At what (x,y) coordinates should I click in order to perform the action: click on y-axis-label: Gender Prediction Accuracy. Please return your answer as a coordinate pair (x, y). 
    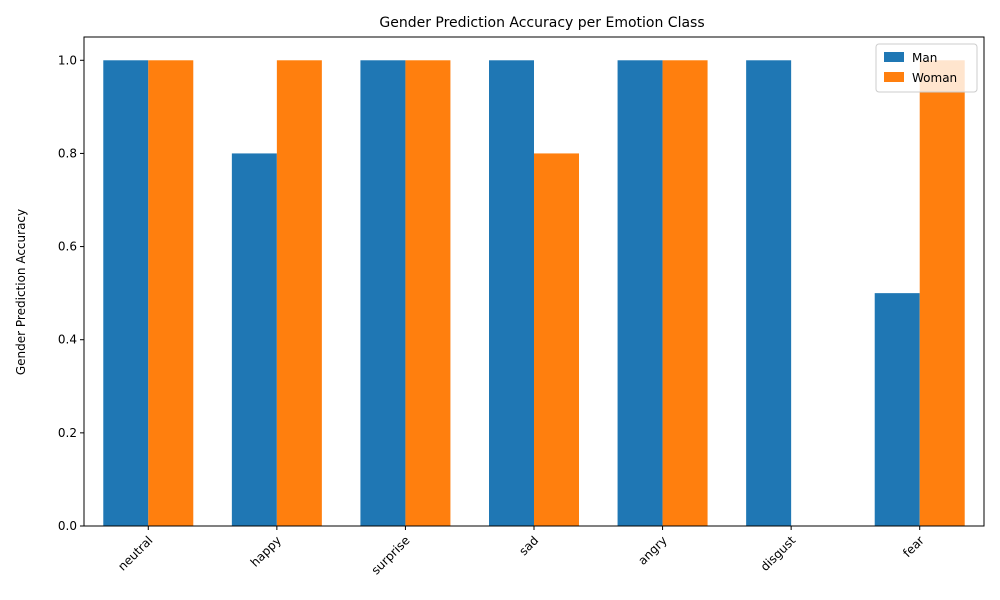
    Looking at the image, I should click on (21, 292).